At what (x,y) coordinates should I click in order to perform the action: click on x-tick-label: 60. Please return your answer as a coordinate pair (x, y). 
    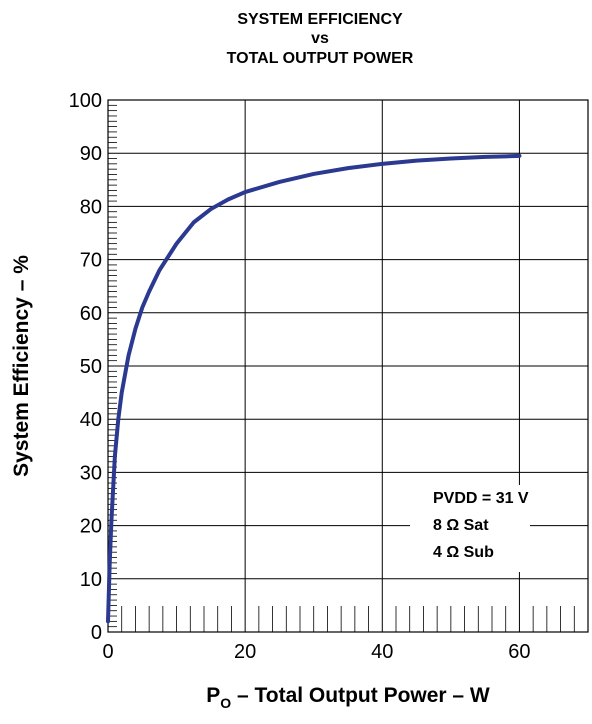
    Looking at the image, I should click on (519, 652).